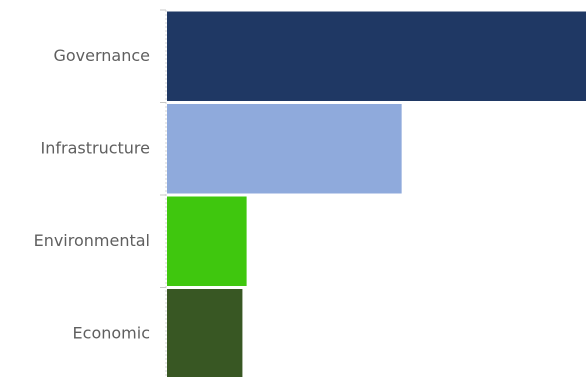 The height and width of the screenshot is (377, 586). What do you see at coordinates (101, 55) in the screenshot?
I see `category-label-governance: Governance` at bounding box center [101, 55].